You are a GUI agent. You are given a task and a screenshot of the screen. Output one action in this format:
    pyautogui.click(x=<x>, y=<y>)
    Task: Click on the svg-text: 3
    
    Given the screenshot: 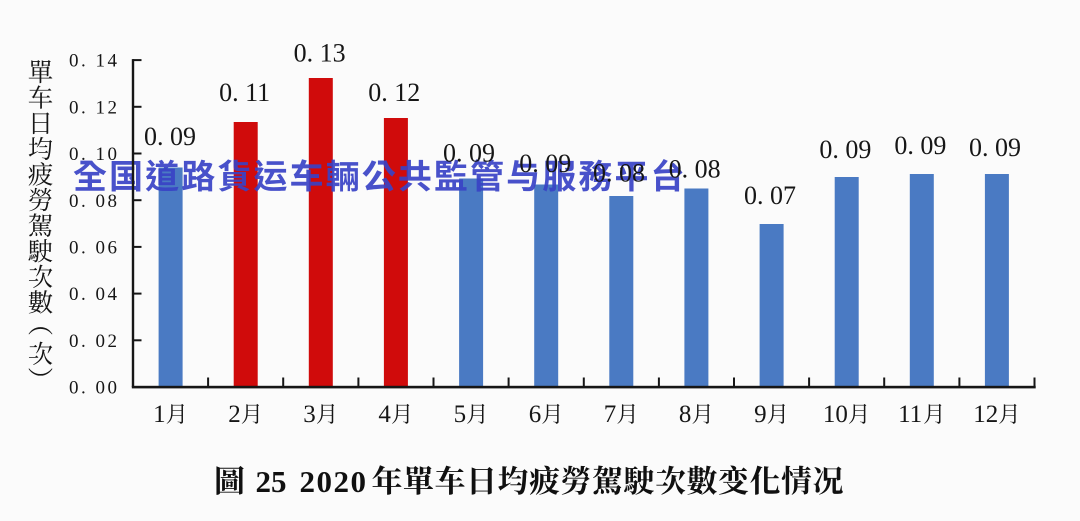 What is the action you would take?
    pyautogui.click(x=309, y=414)
    